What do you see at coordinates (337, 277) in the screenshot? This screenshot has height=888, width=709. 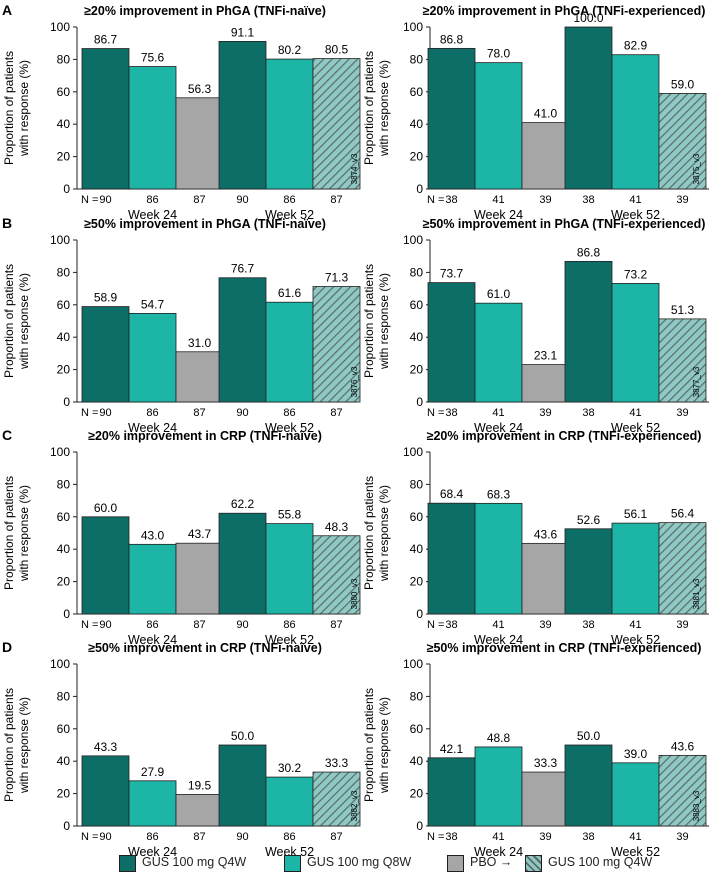 I see `bar-value-label: 71.3` at bounding box center [337, 277].